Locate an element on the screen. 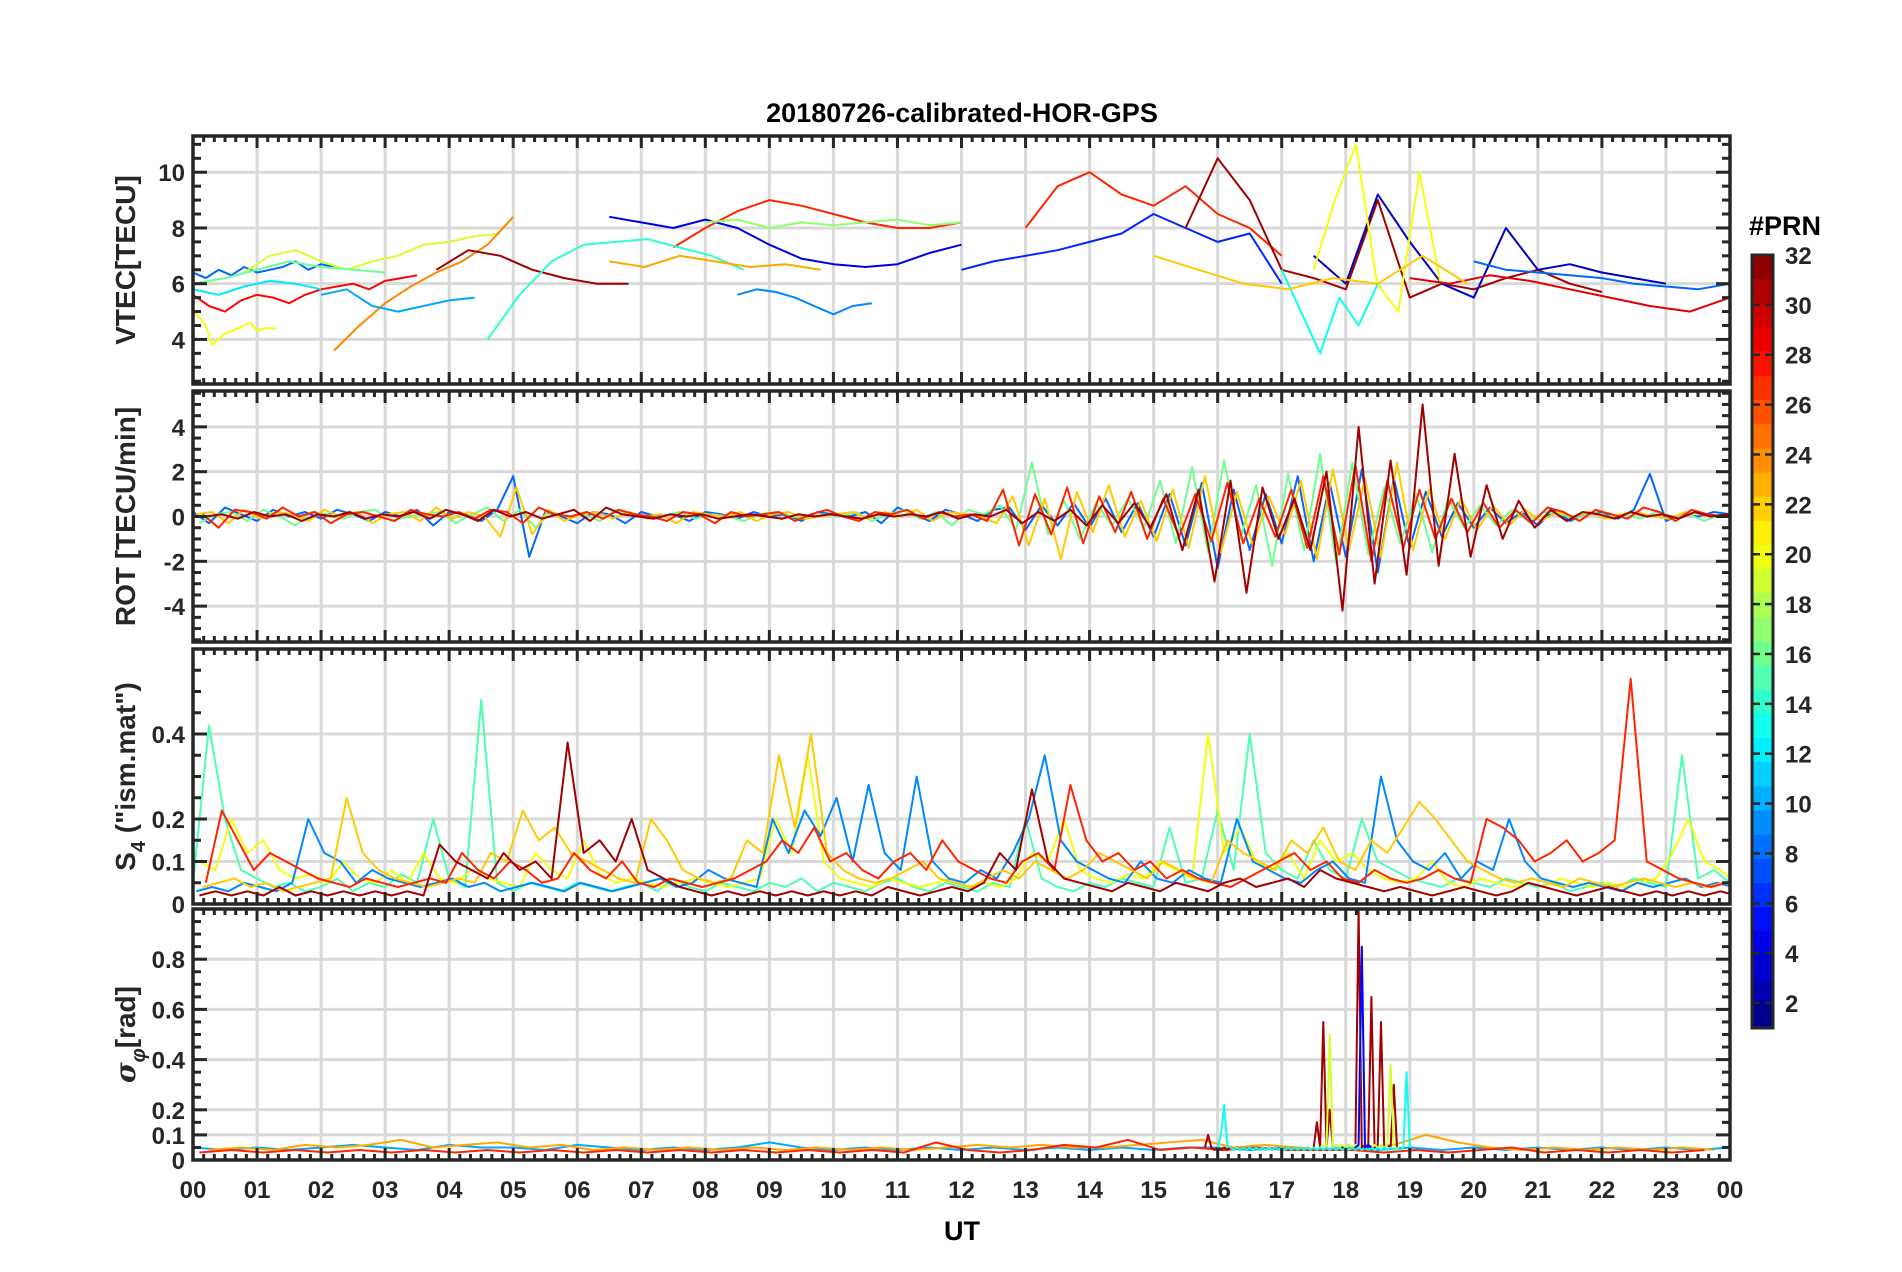 Image resolution: width=1902 pixels, height=1272 pixels. x-tick-label: 13 is located at coordinates (1025, 1190).